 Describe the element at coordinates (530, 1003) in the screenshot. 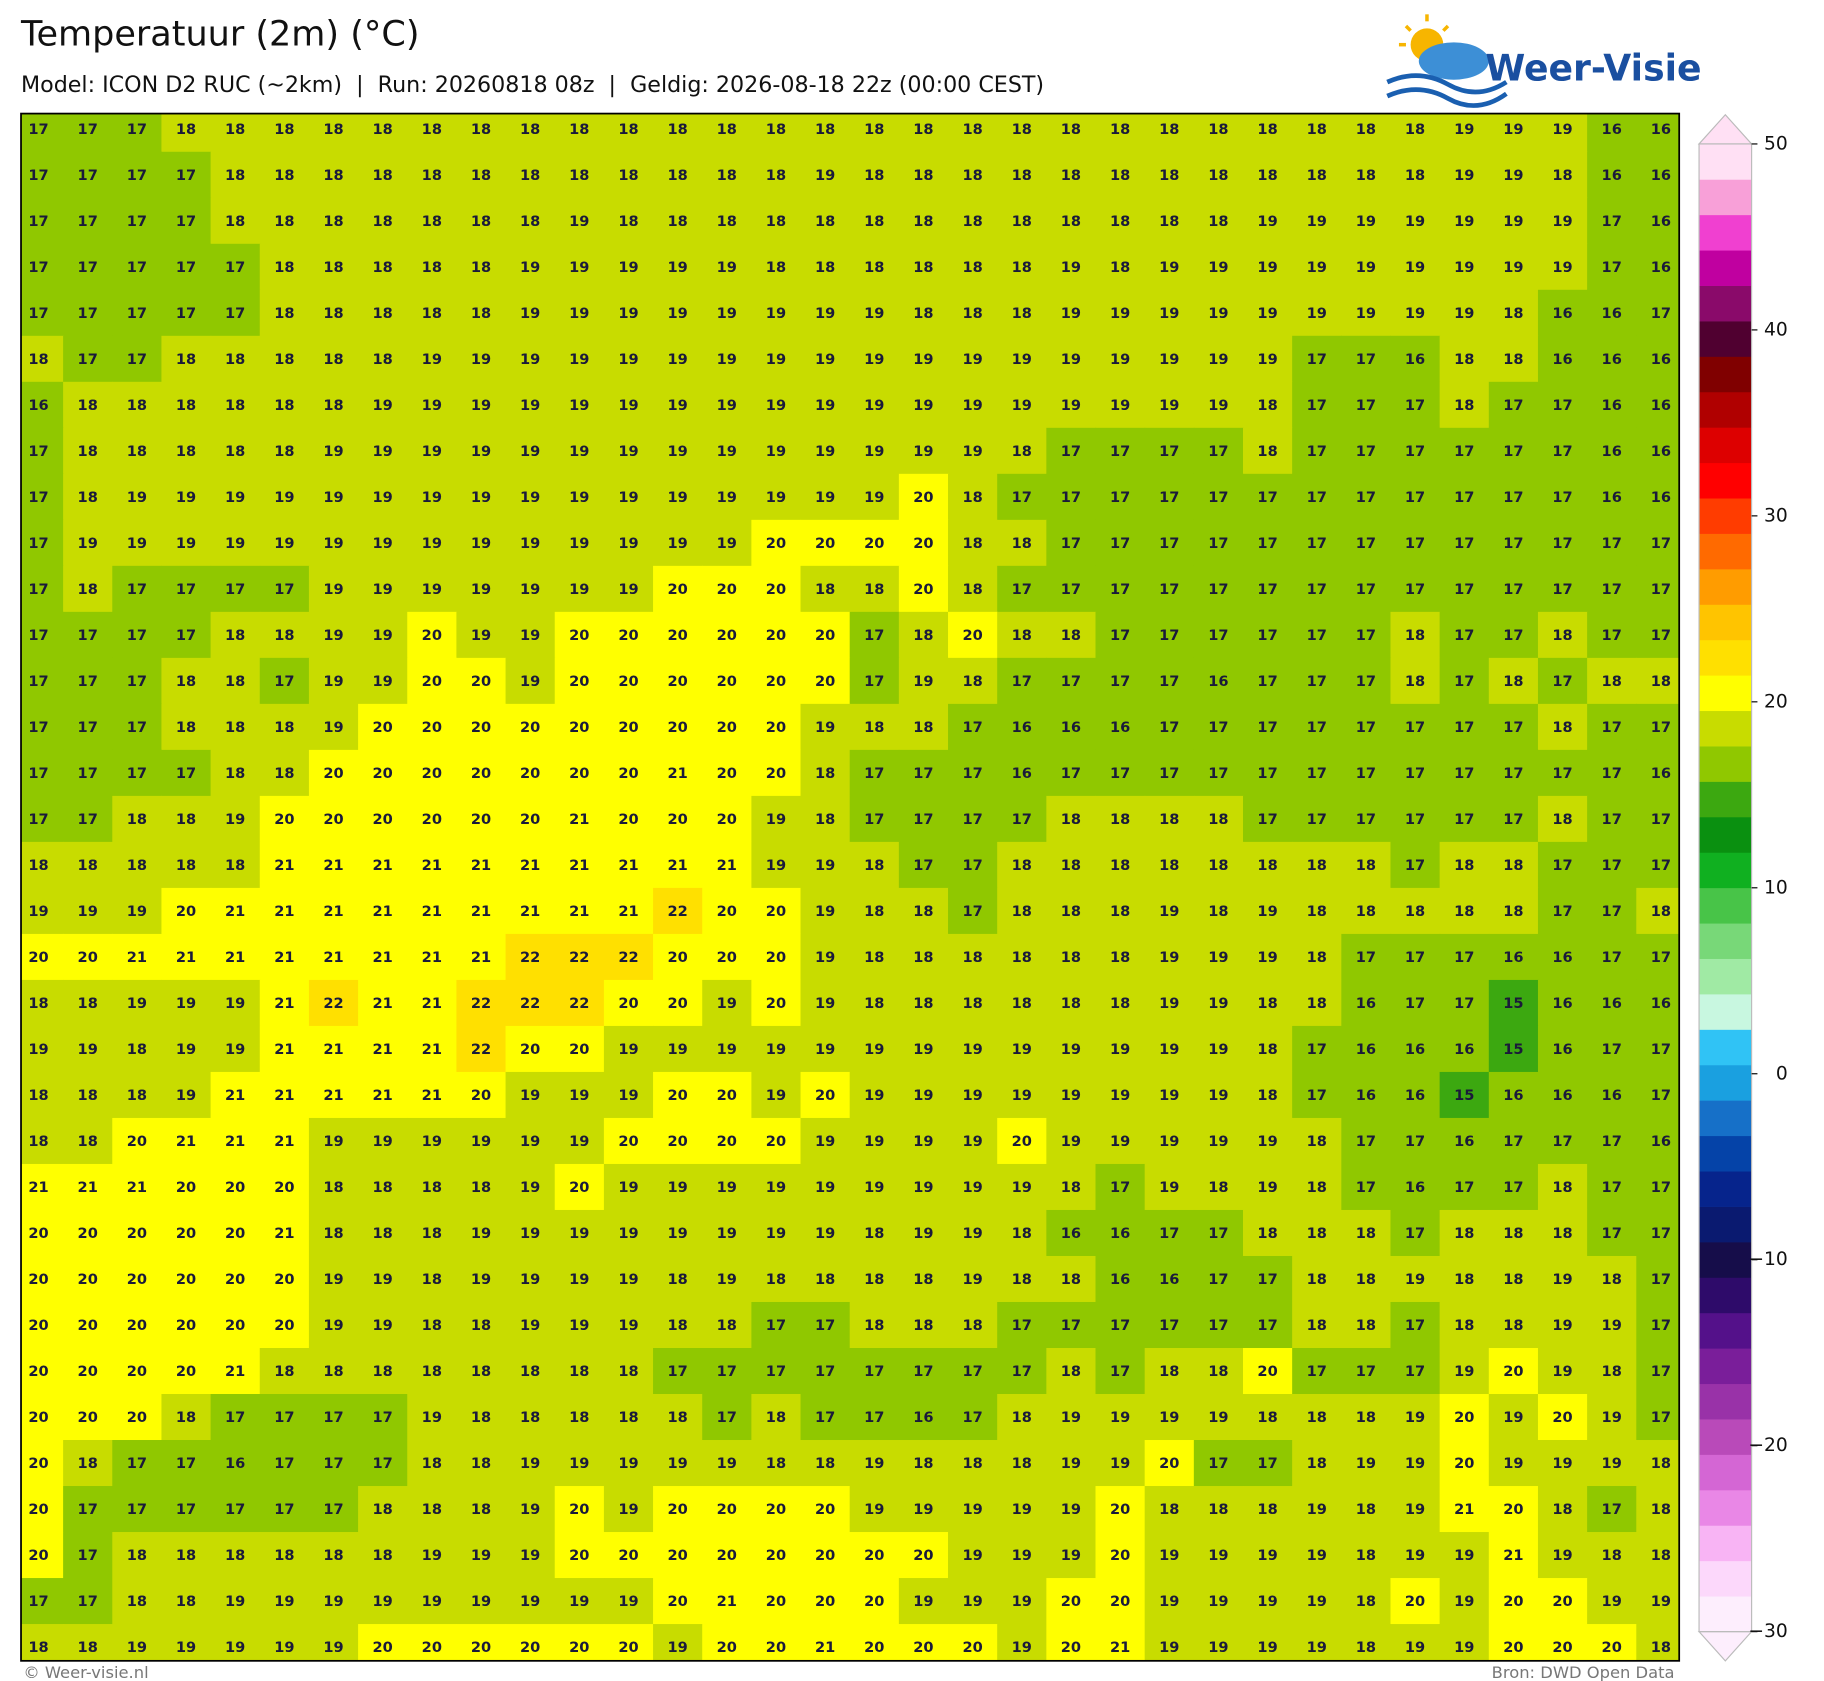

I see `temp-label: 22` at that location.